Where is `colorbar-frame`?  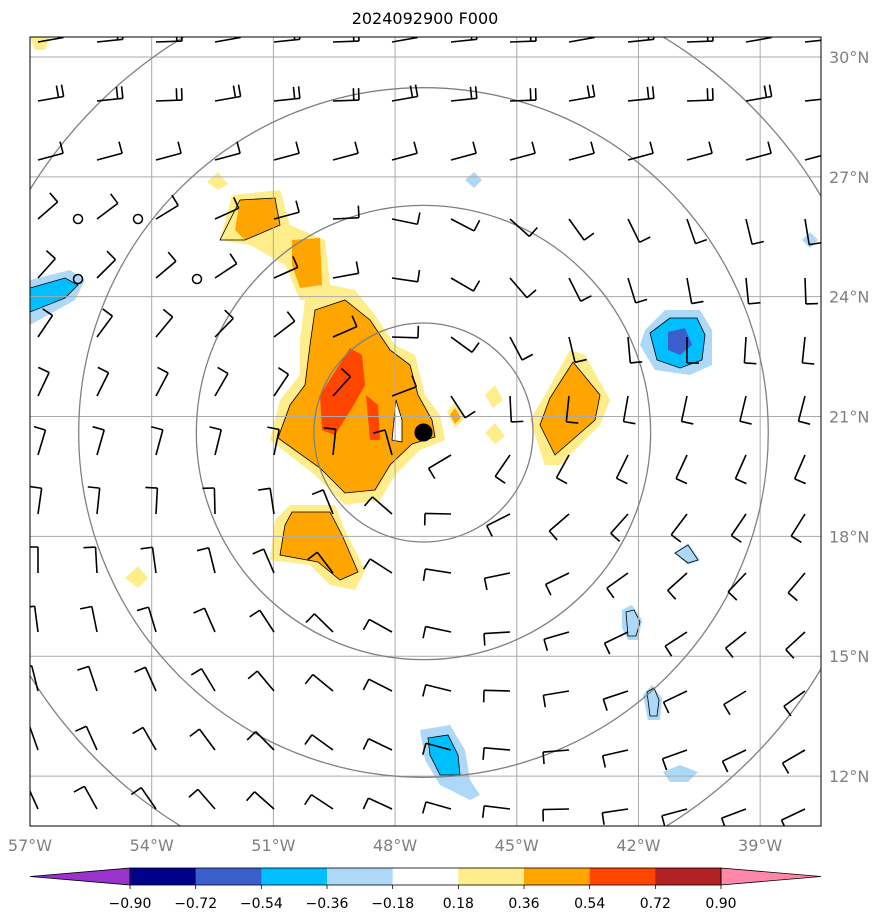
colorbar-frame is located at coordinates (425, 876).